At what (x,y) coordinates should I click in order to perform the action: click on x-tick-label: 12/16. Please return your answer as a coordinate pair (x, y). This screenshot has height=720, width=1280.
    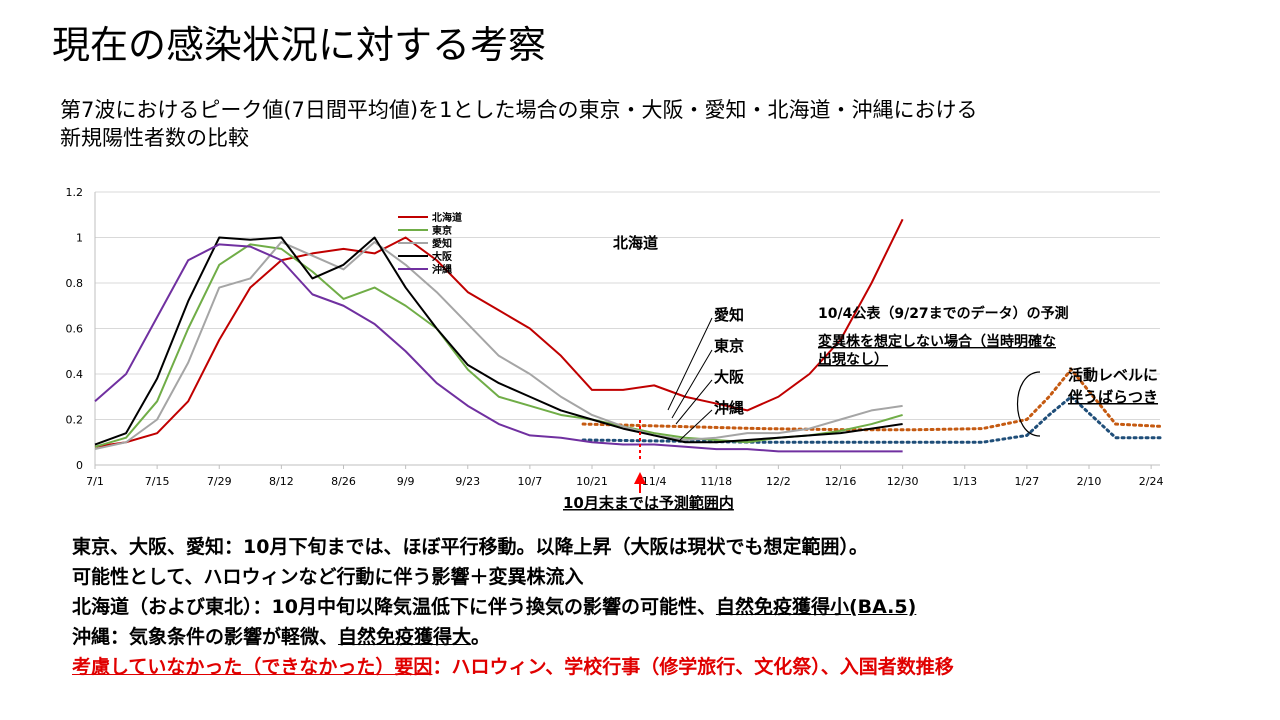
    Looking at the image, I should click on (841, 481).